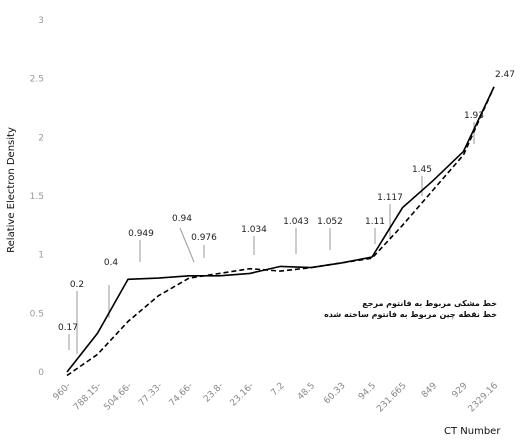 The width and height of the screenshot is (525, 441). I want to click on x-tick-label: 94.5, so click(367, 391).